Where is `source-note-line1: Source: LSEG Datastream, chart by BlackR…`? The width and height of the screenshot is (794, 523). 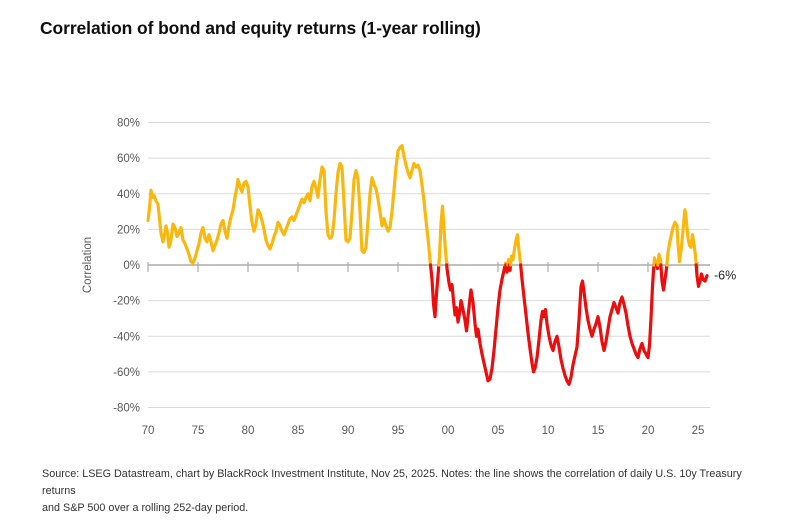
source-note-line1: Source: LSEG Datastream, chart by BlackR… is located at coordinates (392, 482).